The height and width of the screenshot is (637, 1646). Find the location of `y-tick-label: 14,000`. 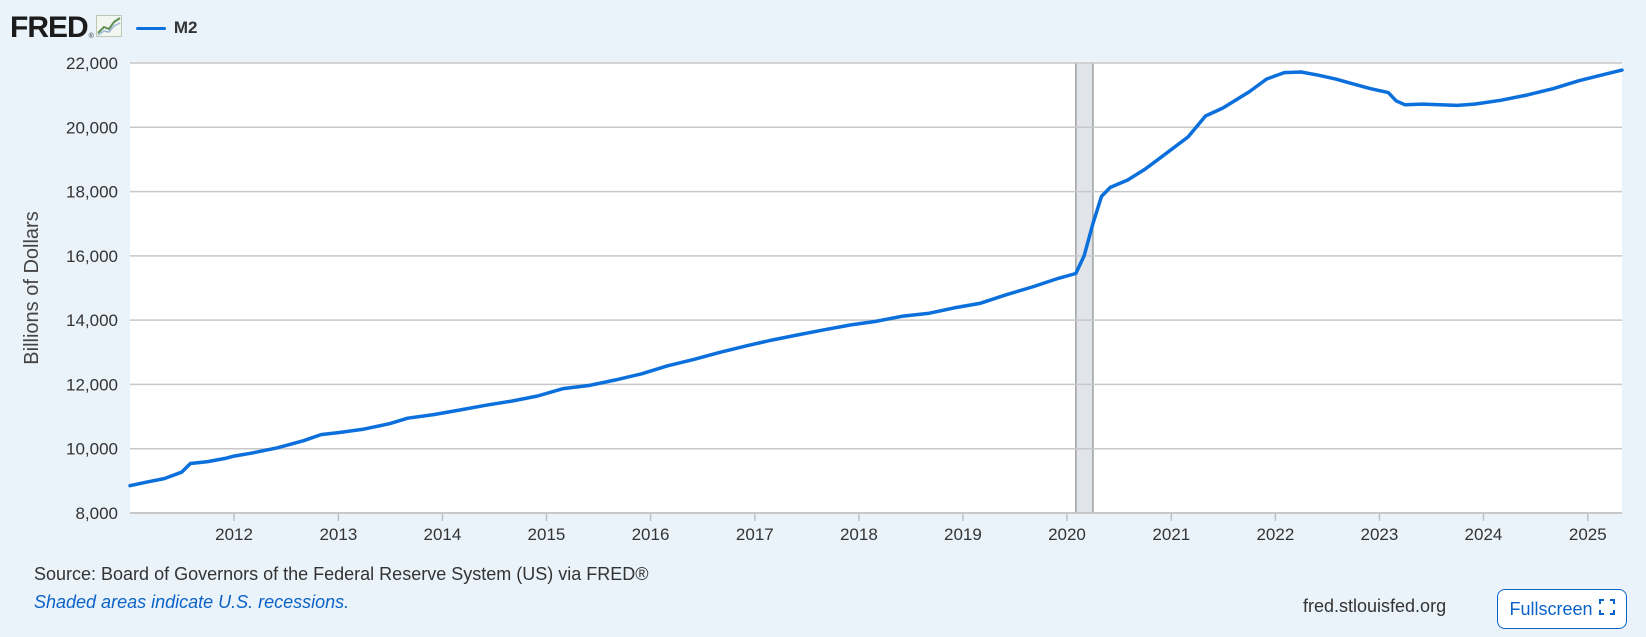

y-tick-label: 14,000 is located at coordinates (92, 320).